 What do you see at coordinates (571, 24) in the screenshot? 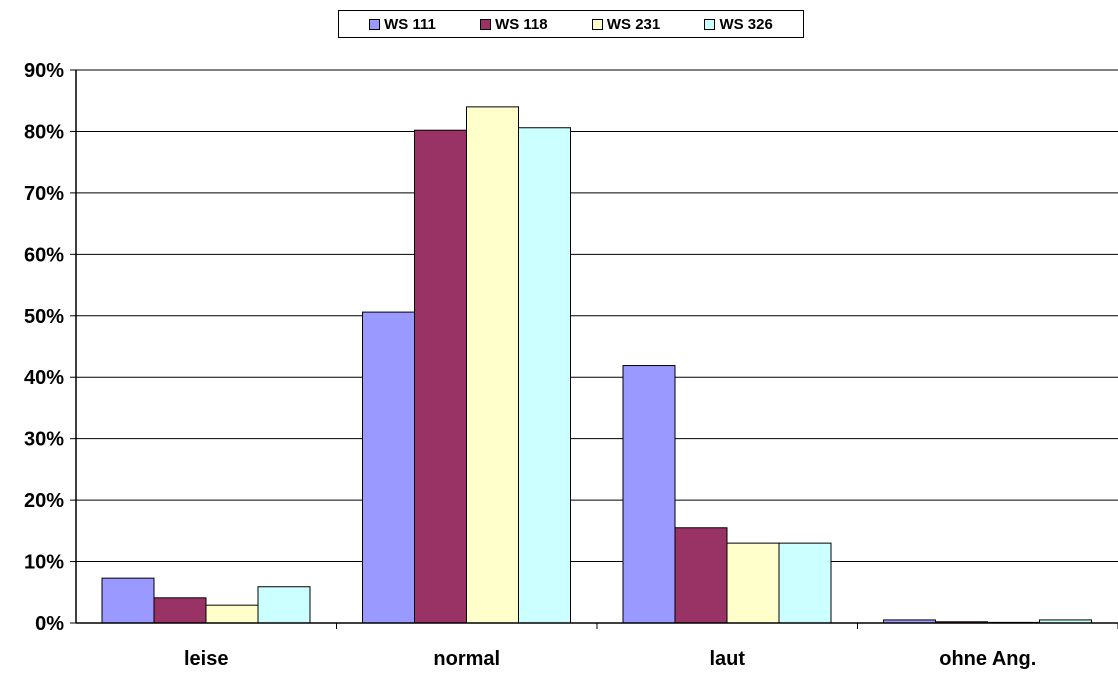
I see `legend: WS 111 WS 118 WS 231 WS 326` at bounding box center [571, 24].